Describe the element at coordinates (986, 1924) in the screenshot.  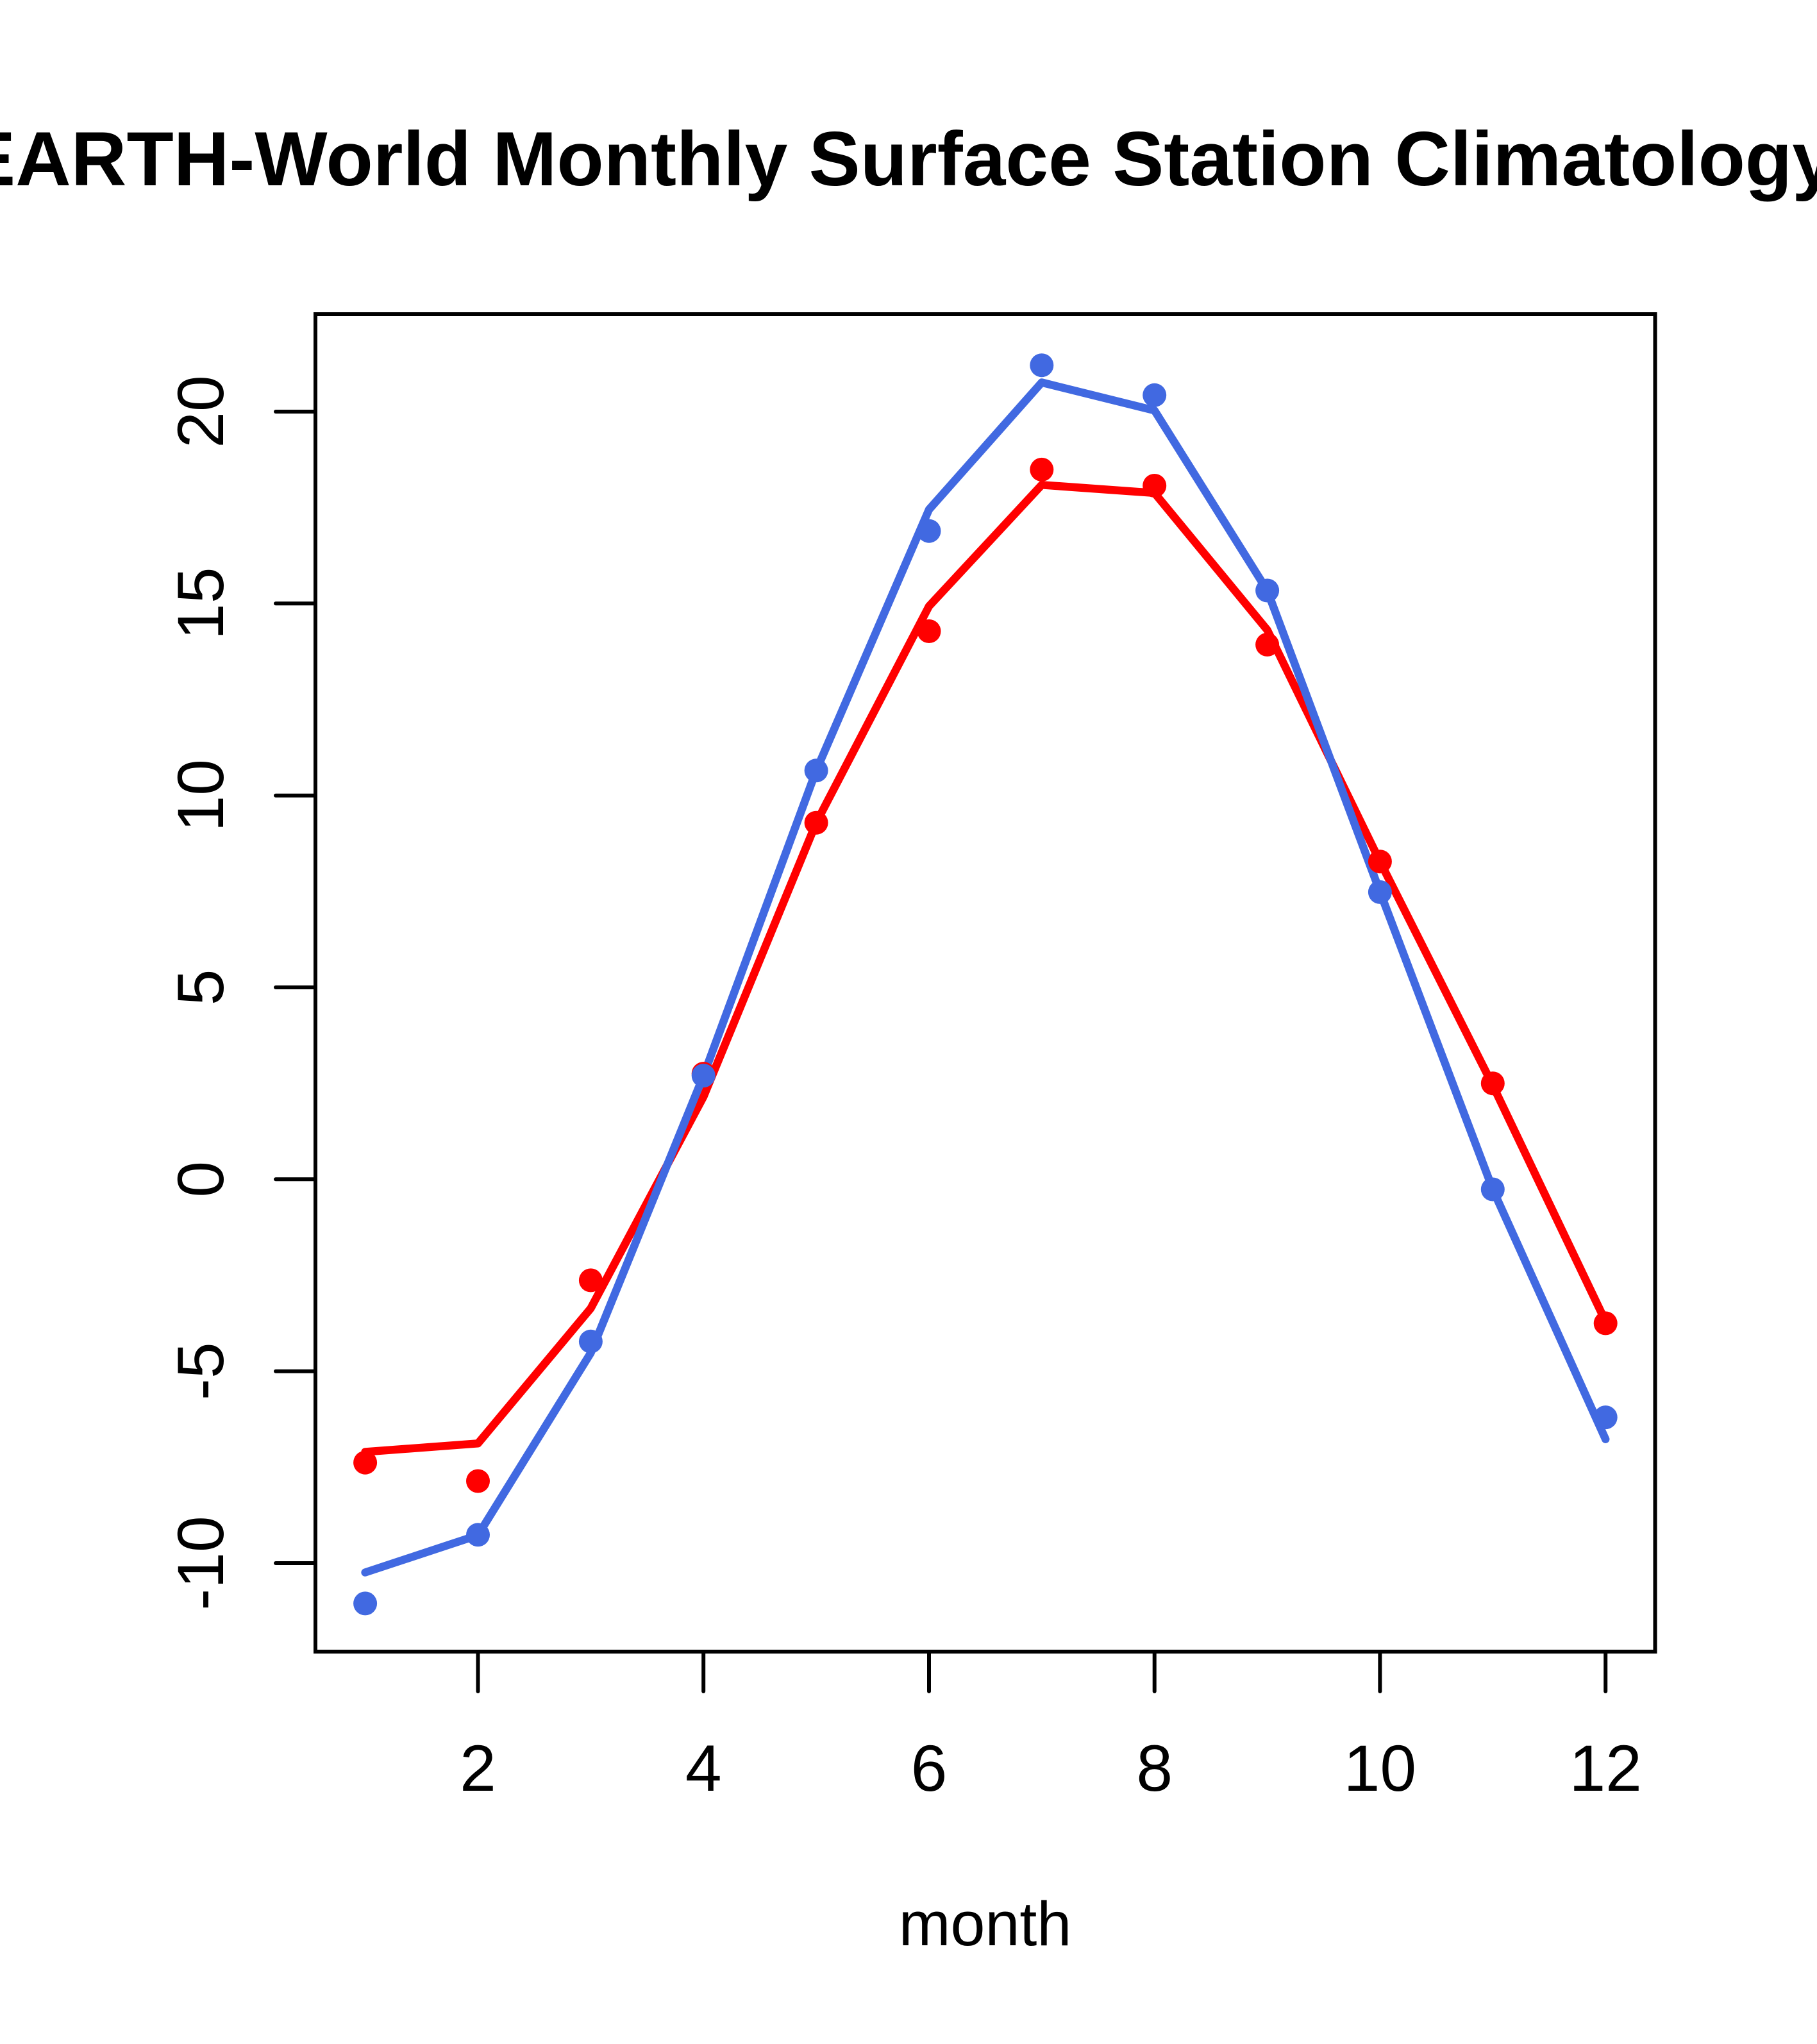
I see `svg-text: month` at that location.